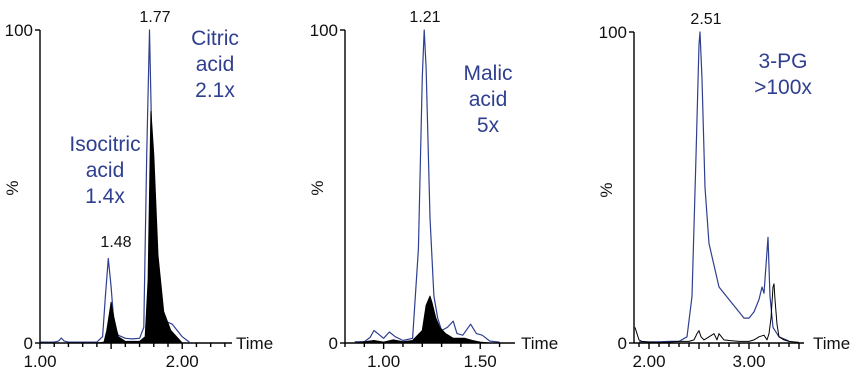 This screenshot has height=377, width=862. What do you see at coordinates (182, 361) in the screenshot?
I see `x-tick-label-1-2: 2.00` at bounding box center [182, 361].